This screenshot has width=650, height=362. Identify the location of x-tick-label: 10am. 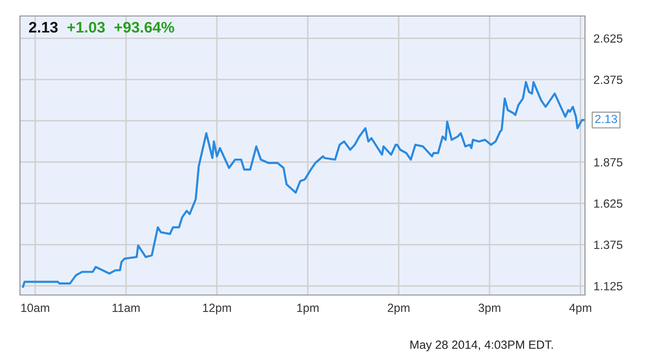
(35, 308).